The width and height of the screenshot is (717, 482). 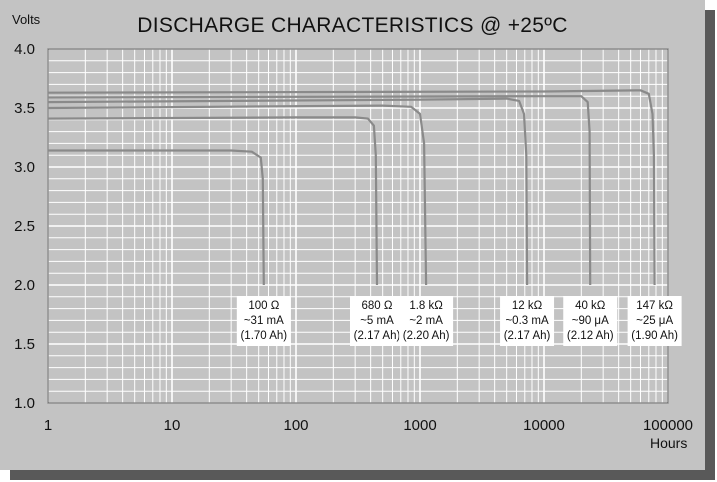 I want to click on x-tick-label: 100000, so click(x=668, y=425).